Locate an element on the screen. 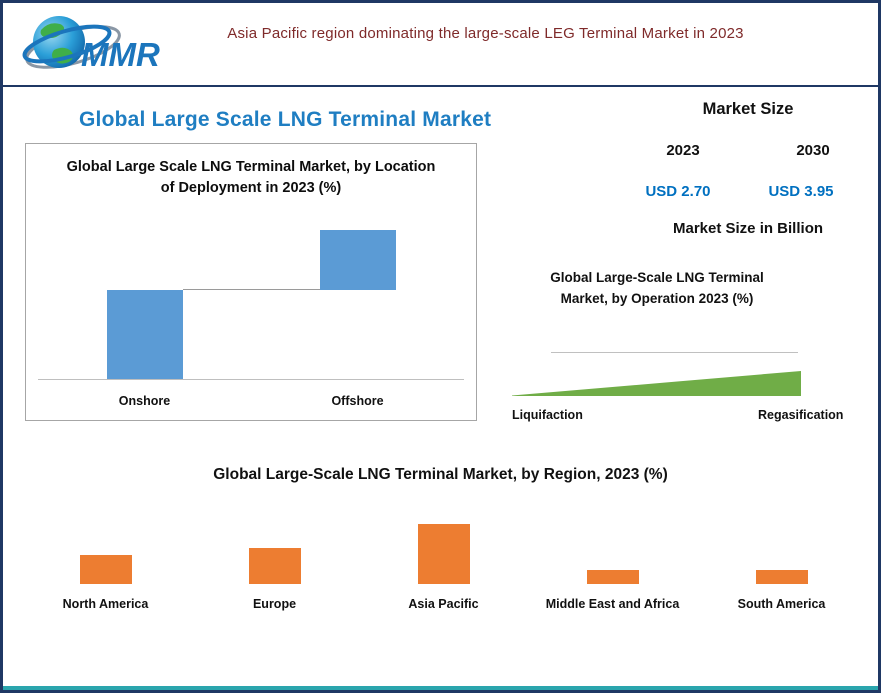  orbit-ring-blue is located at coordinates (67, 44).